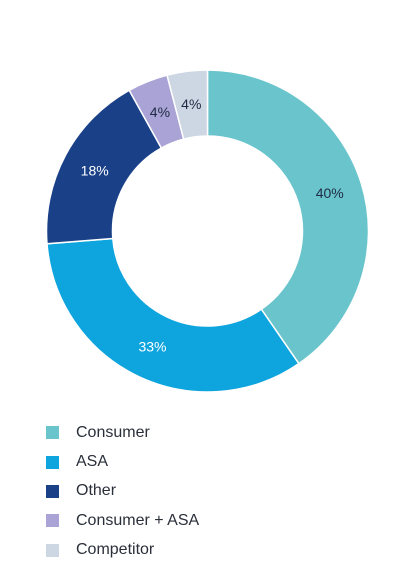 The width and height of the screenshot is (415, 579). I want to click on slice-label-consumer: 40%, so click(330, 193).